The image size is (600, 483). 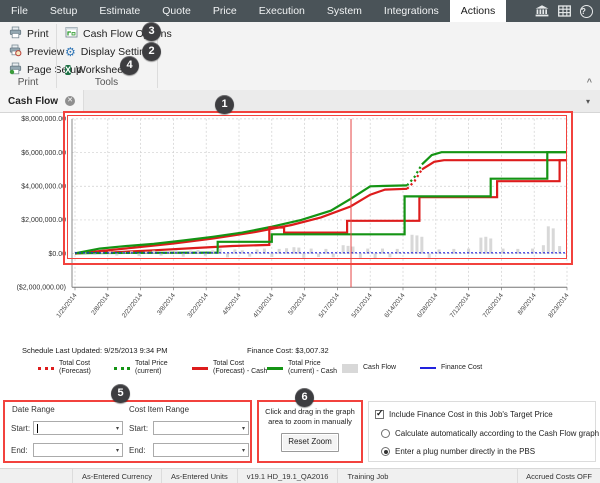 I want to click on x-tick-label: 6/14/2014, so click(x=395, y=305).